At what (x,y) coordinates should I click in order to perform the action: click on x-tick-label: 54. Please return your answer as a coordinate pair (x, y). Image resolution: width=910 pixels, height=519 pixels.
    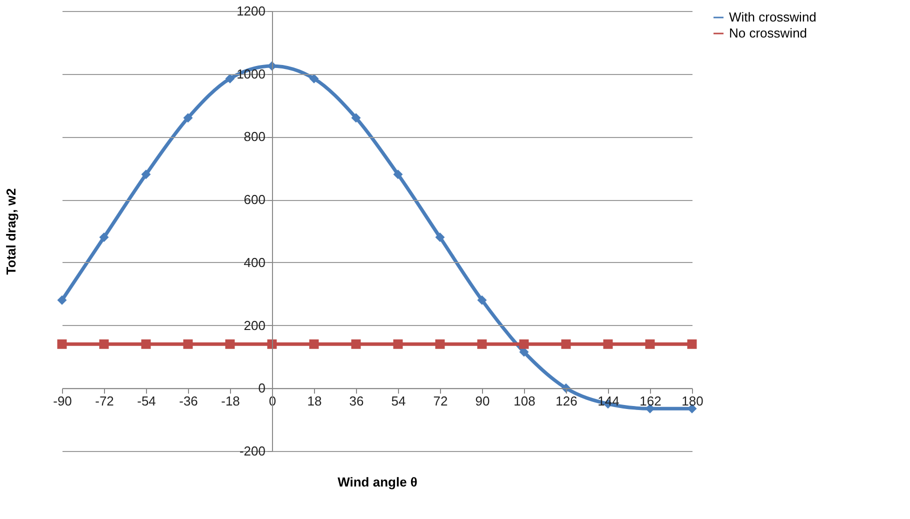
    Looking at the image, I should click on (398, 401).